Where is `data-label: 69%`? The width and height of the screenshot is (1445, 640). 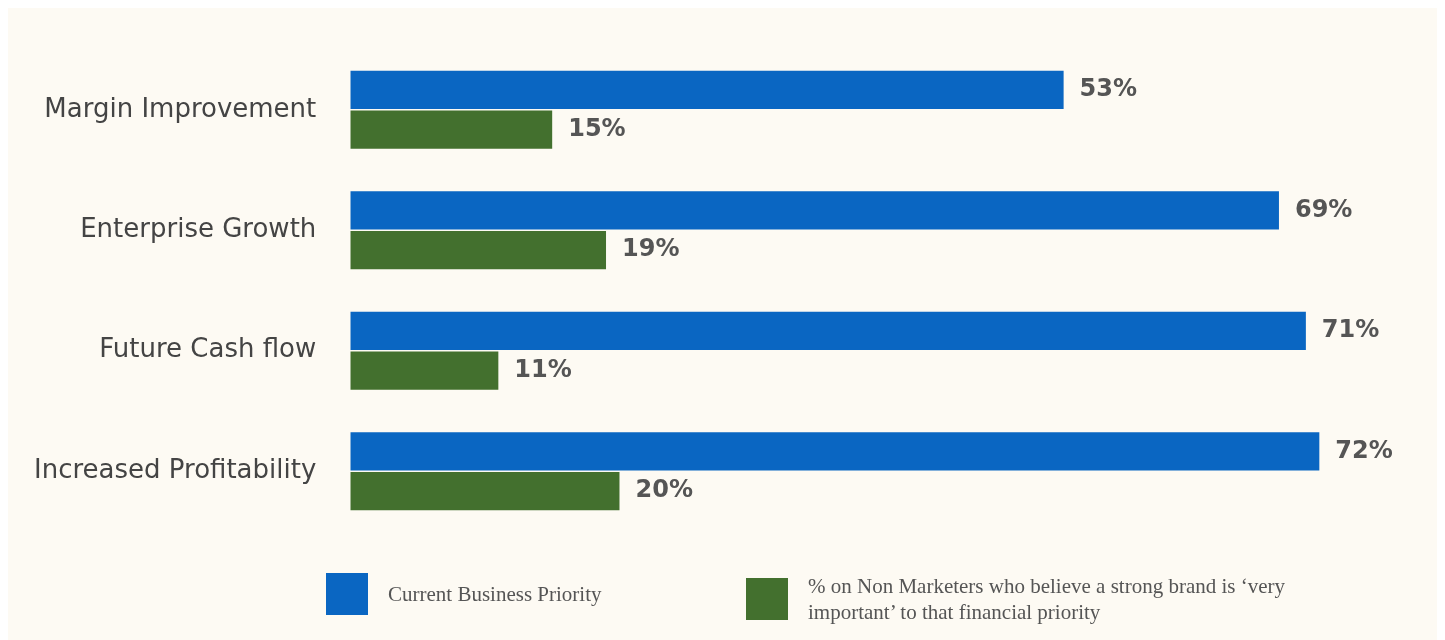 data-label: 69% is located at coordinates (1323, 208).